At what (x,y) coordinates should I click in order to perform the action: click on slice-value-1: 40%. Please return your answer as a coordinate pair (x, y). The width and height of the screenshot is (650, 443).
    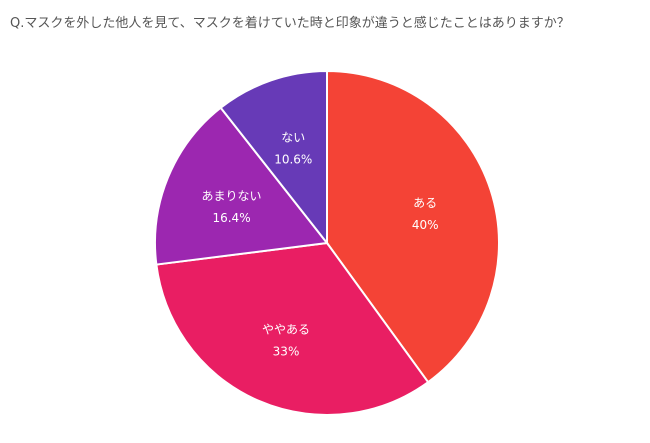
    Looking at the image, I should click on (425, 225).